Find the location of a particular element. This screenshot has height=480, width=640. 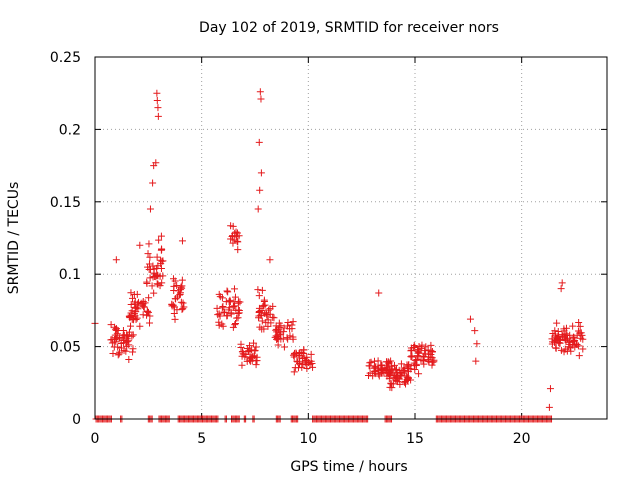

y-tick-label: 0.1 is located at coordinates (70, 275).